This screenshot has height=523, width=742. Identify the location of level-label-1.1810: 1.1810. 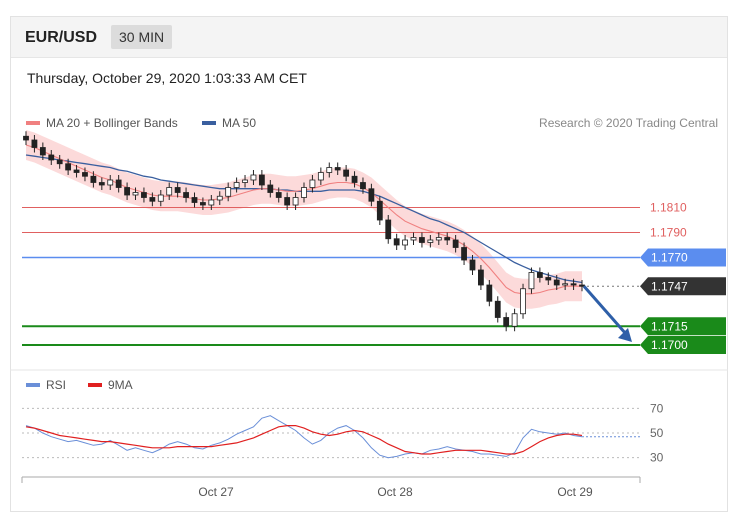
(668, 208).